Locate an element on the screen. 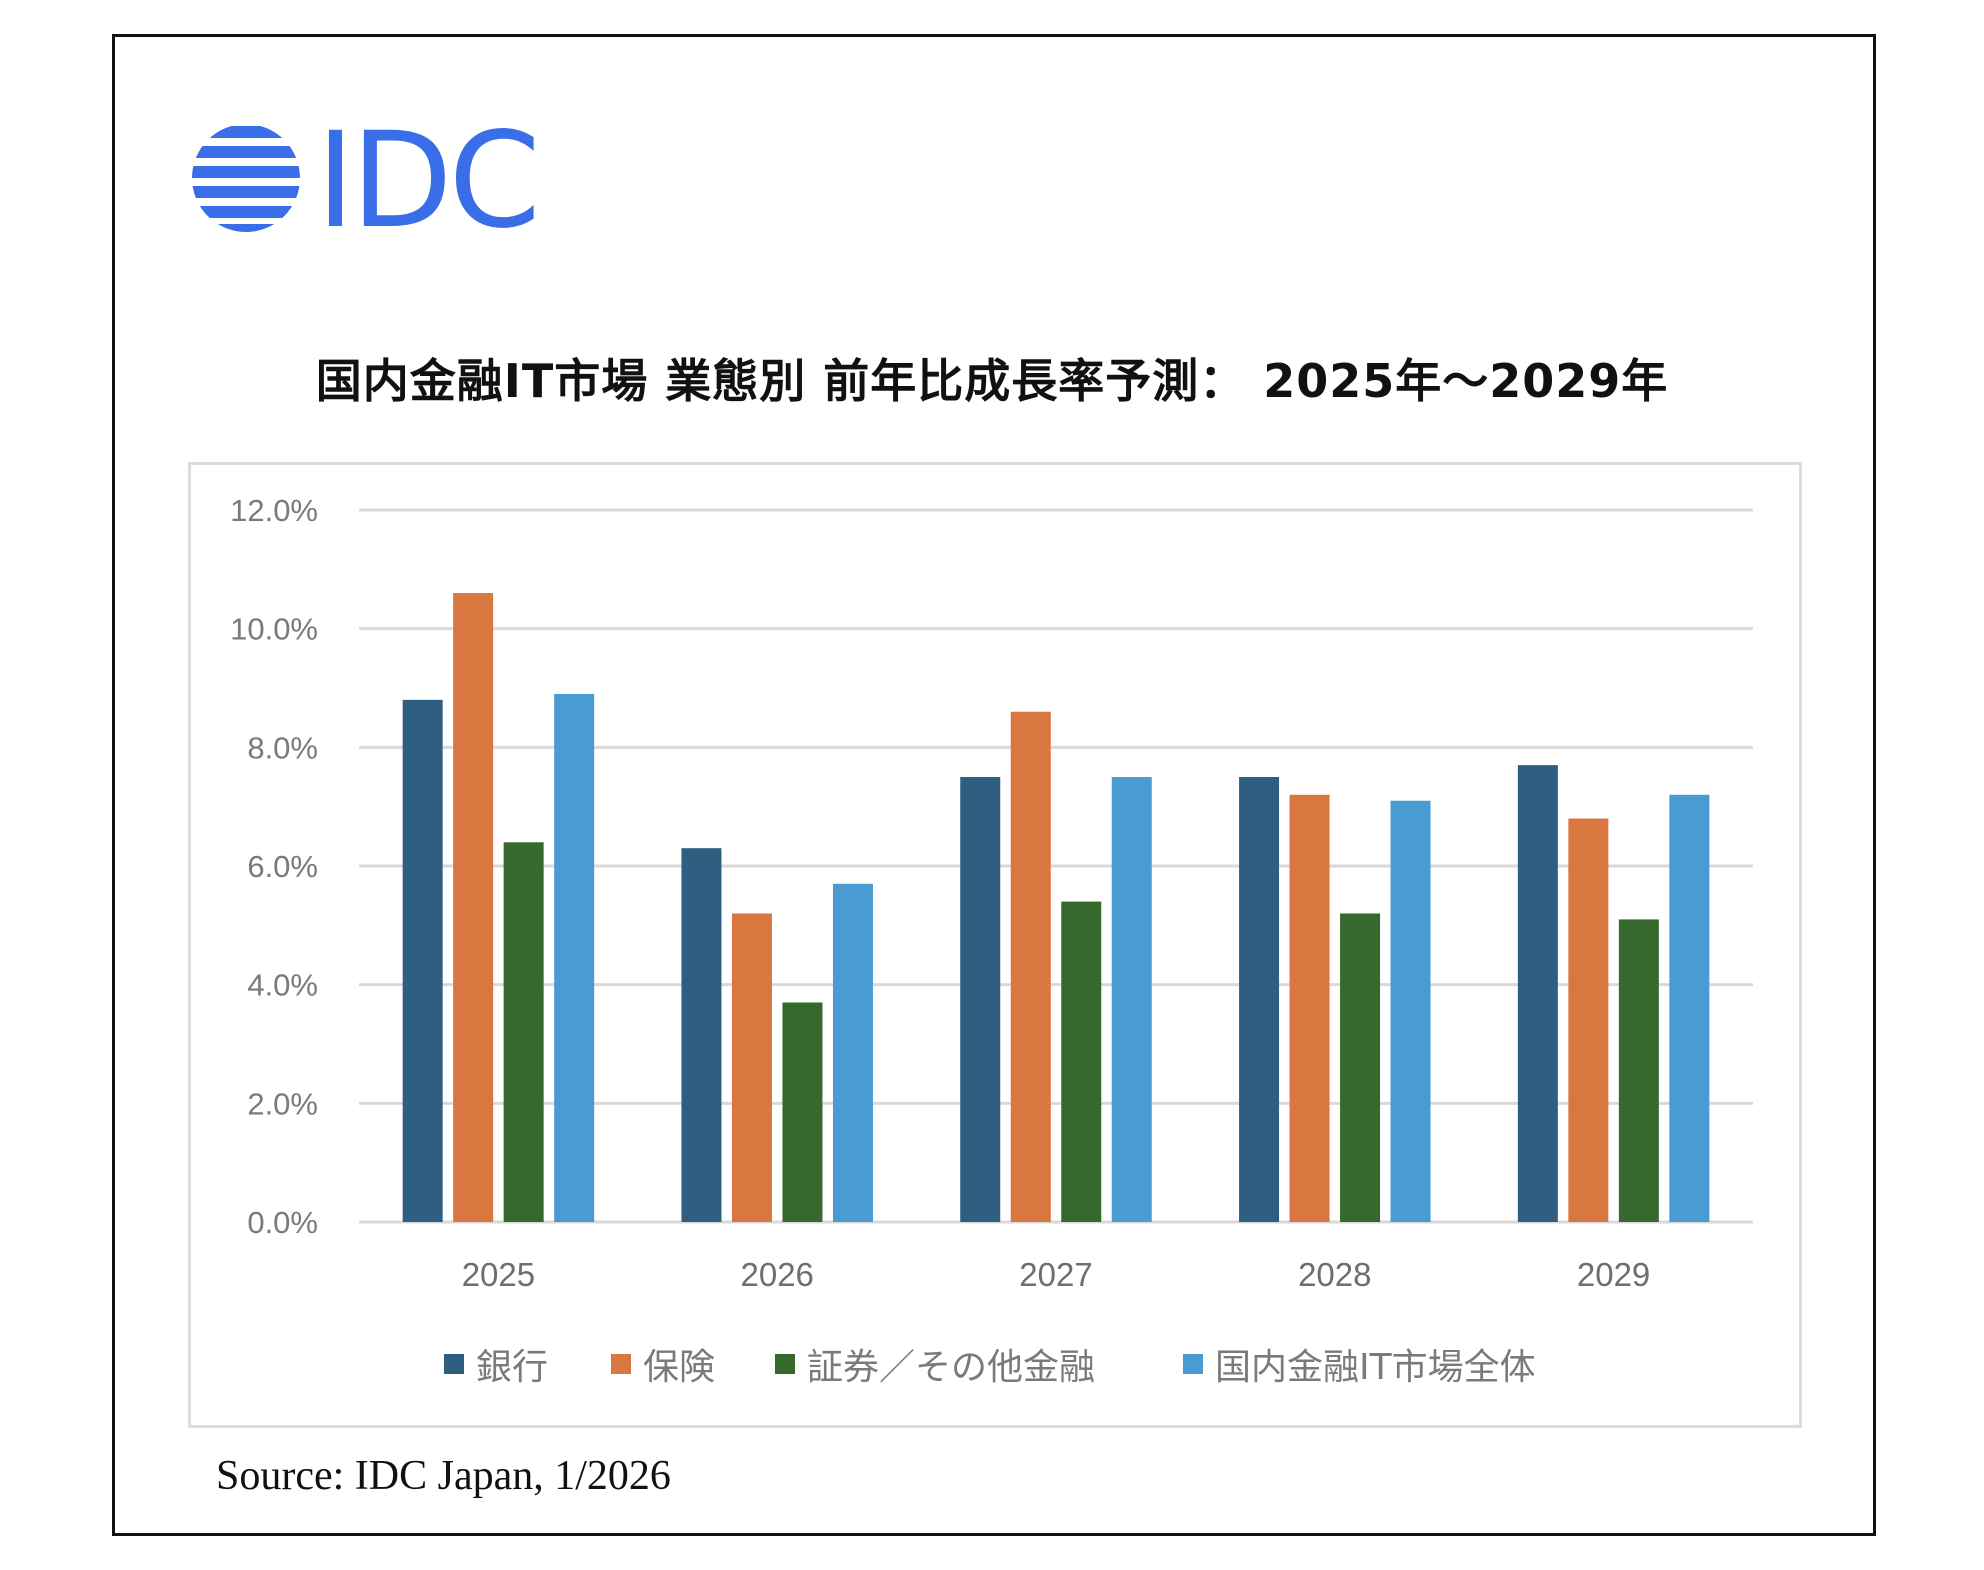 The height and width of the screenshot is (1570, 1984). legend-item: 証券／その他金融 is located at coordinates (935, 1364).